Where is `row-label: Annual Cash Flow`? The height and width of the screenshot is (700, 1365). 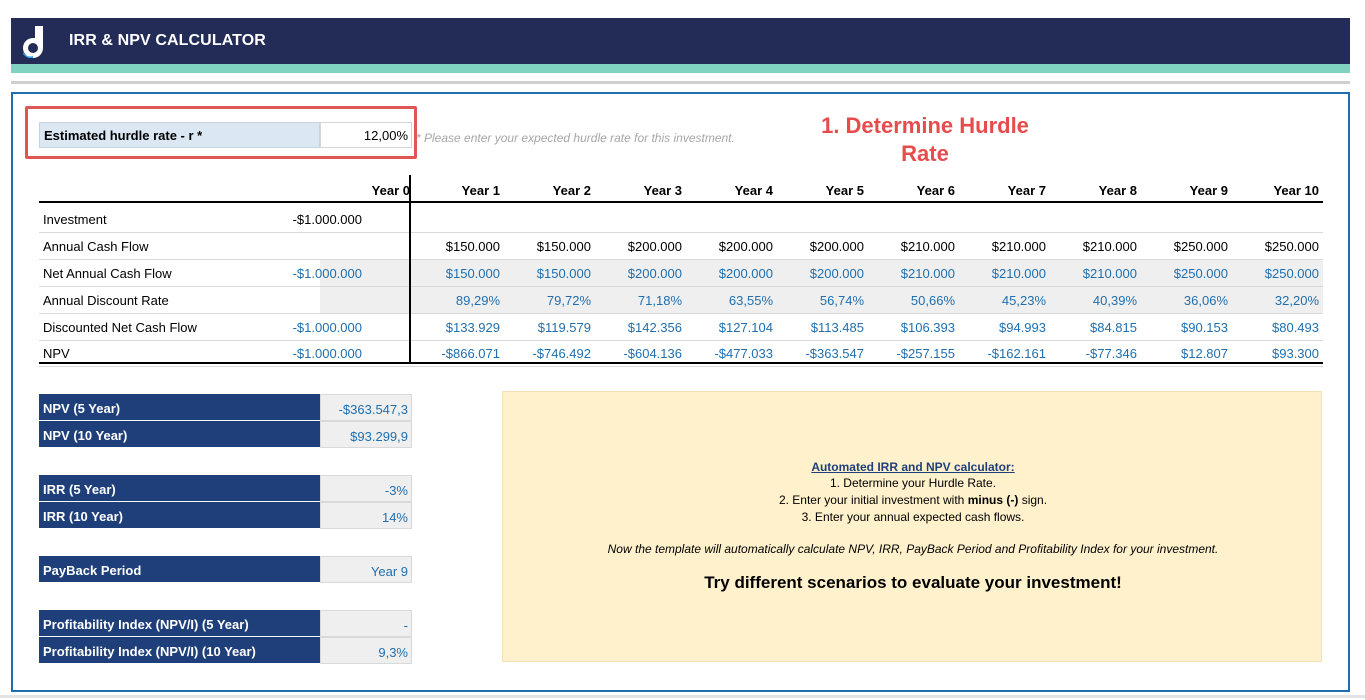
row-label: Annual Cash Flow is located at coordinates (96, 246).